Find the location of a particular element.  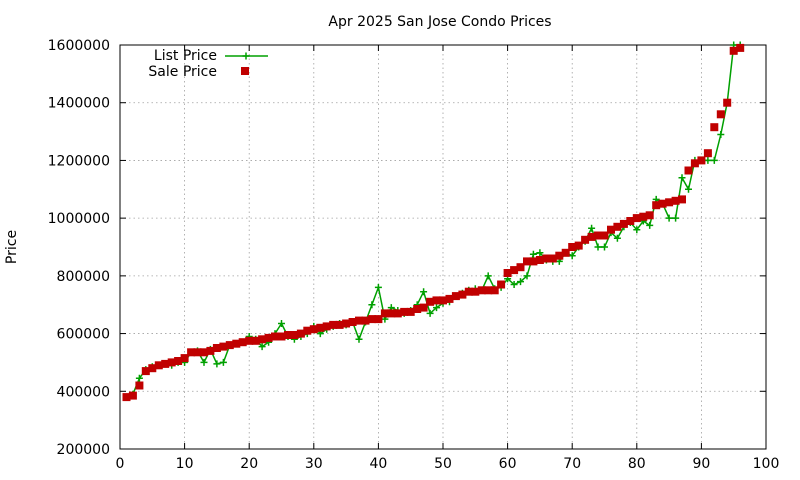

chart-title: Apr 2025 San Jose Condo Prices is located at coordinates (439, 22).